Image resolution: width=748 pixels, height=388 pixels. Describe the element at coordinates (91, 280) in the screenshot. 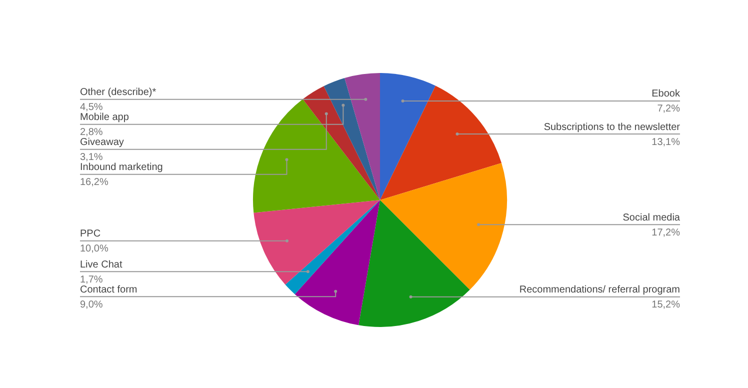

I see `data-label: 1,7%` at that location.